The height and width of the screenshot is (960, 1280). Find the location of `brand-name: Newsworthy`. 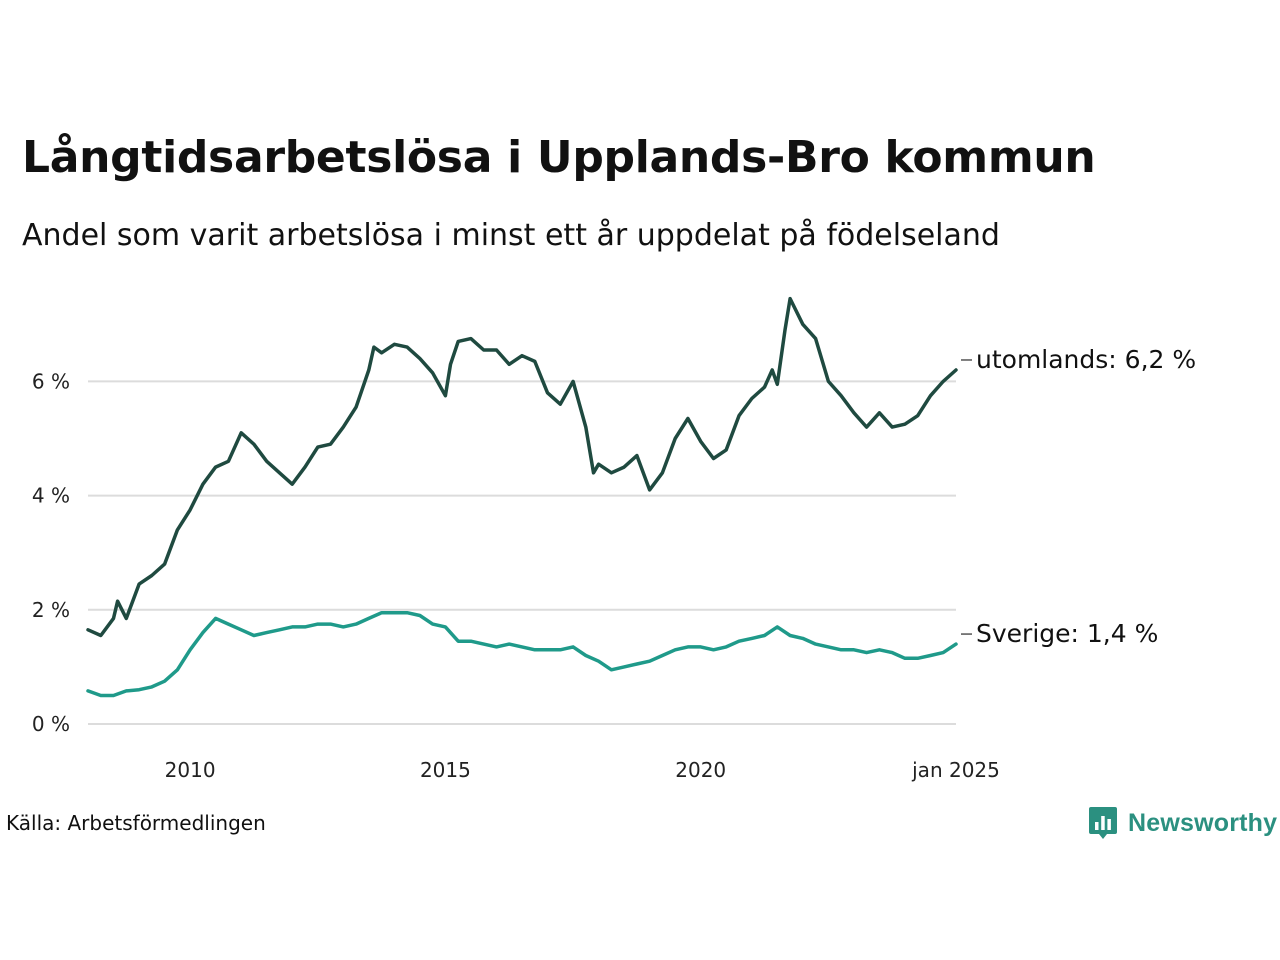

brand-name: Newsworthy is located at coordinates (1203, 822).